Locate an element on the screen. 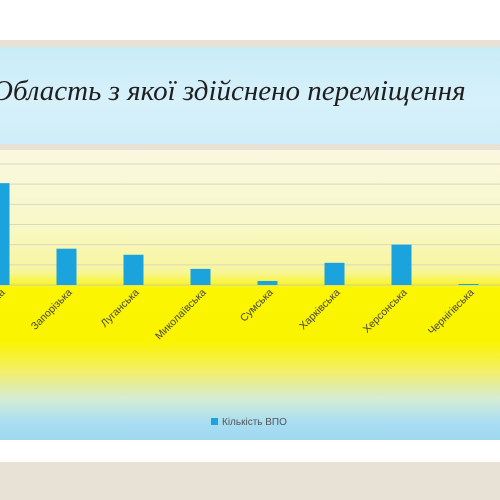  x-tick-label: Харківська is located at coordinates (320, 310).